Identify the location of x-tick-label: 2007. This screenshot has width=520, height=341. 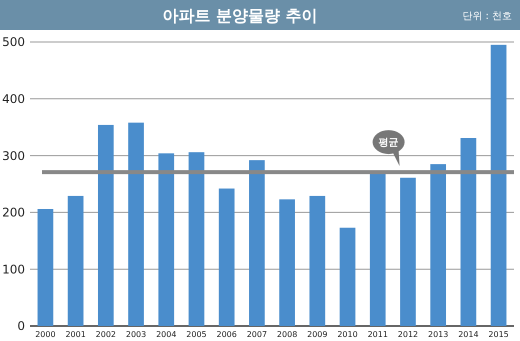
(257, 334).